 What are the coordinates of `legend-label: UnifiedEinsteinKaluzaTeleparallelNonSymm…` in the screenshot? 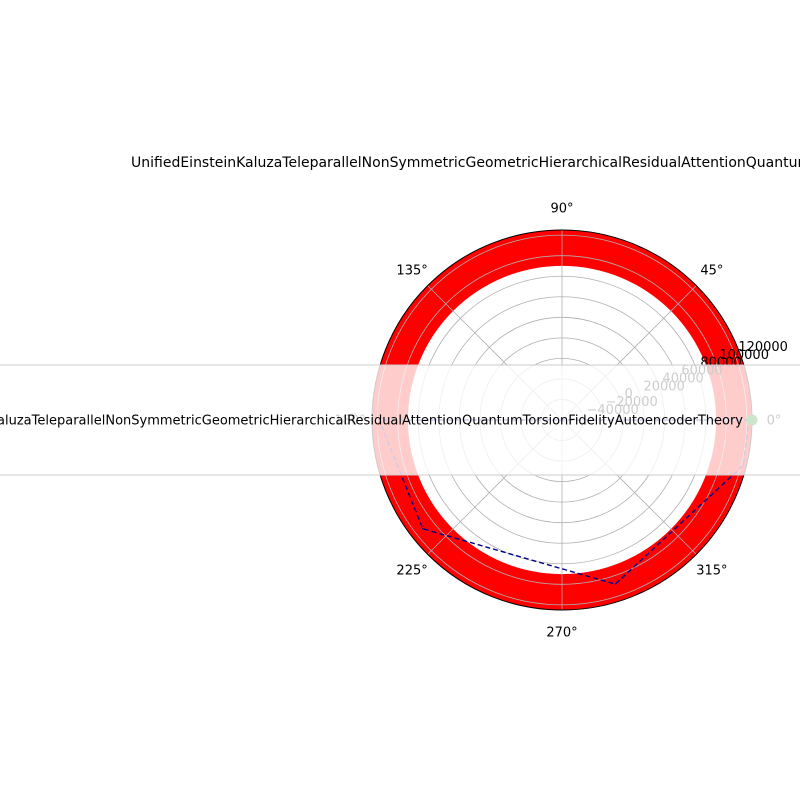 It's located at (371, 421).